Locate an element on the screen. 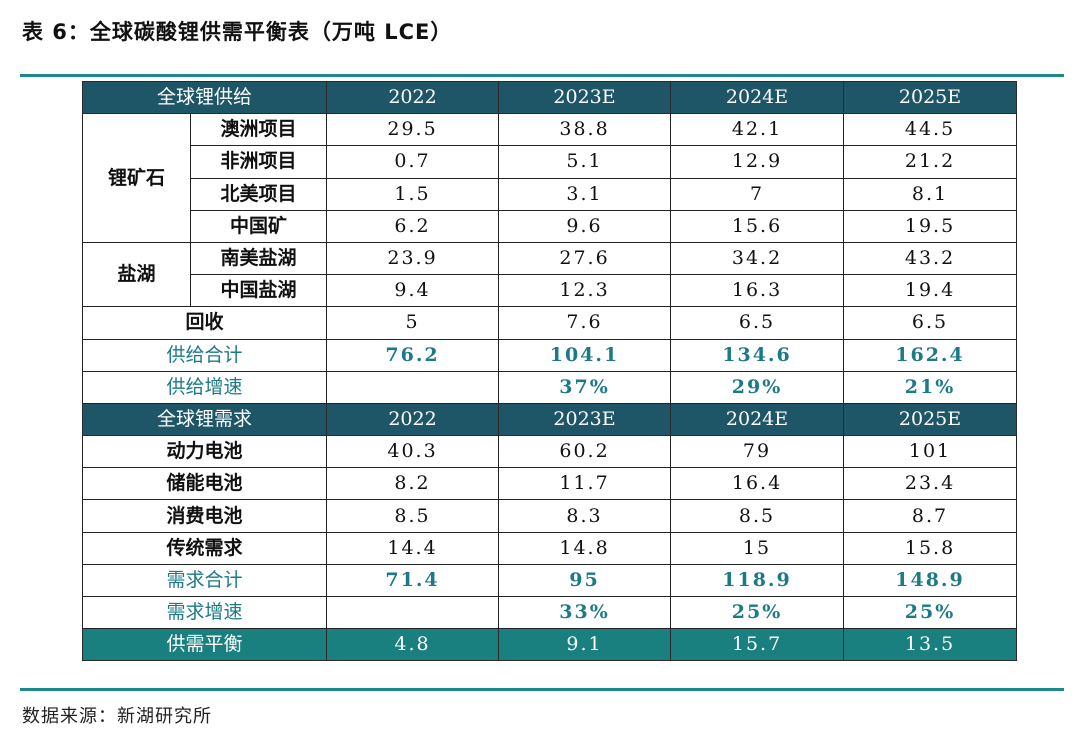 The height and width of the screenshot is (740, 1080). cell-value: 15.6 is located at coordinates (757, 226).